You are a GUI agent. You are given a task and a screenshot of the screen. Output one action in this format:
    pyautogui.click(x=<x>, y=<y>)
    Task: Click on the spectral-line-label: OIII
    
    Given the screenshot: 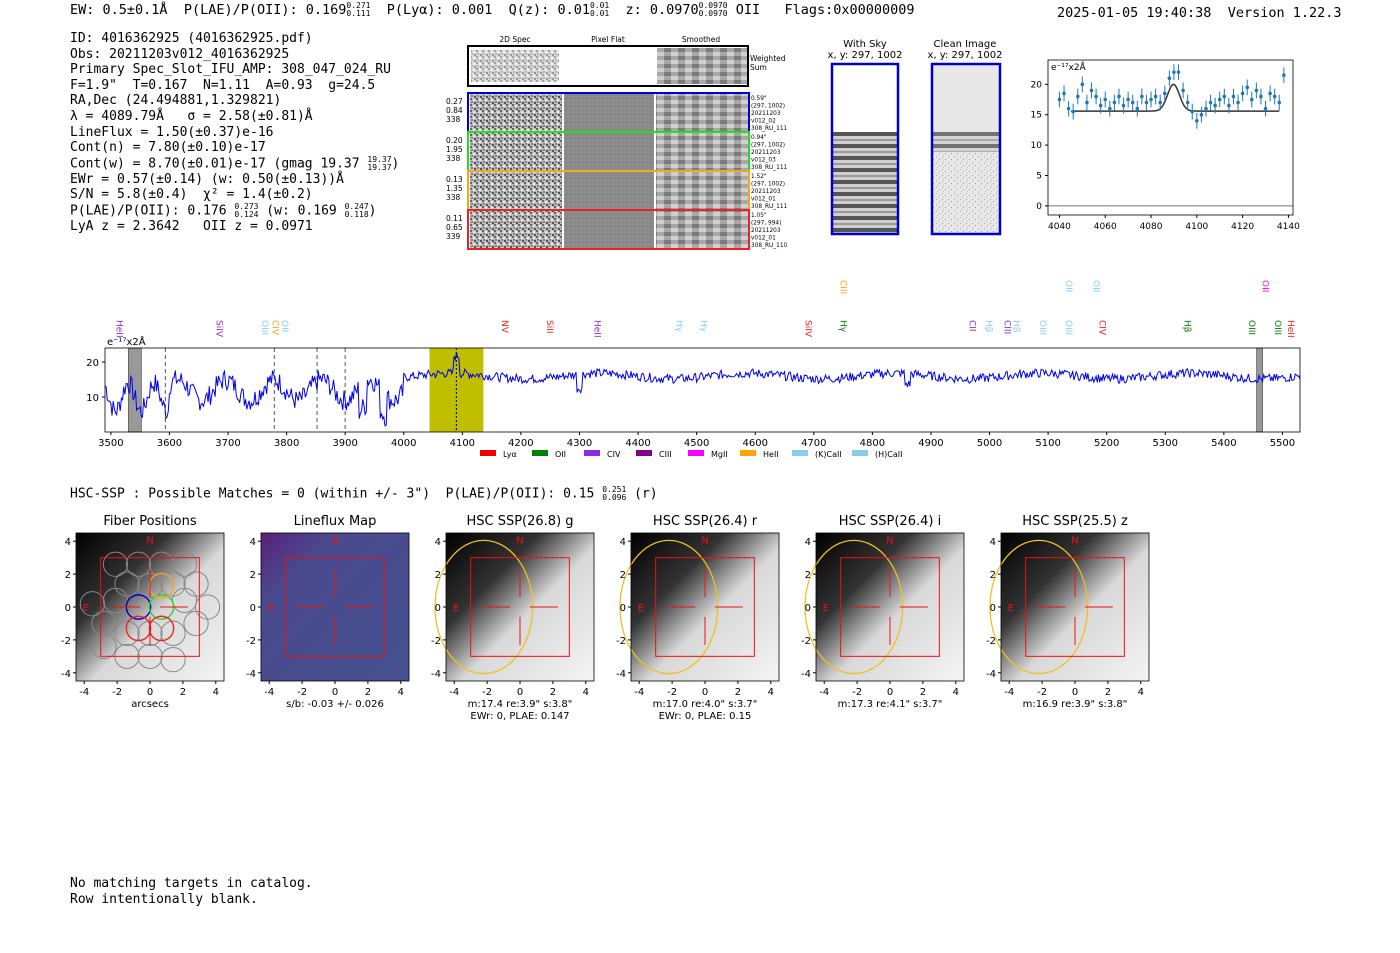 What is the action you would take?
    pyautogui.click(x=264, y=327)
    